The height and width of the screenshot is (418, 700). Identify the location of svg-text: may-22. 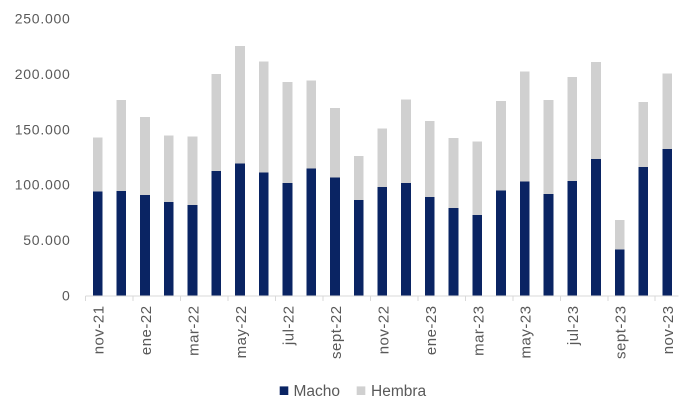
(241, 331).